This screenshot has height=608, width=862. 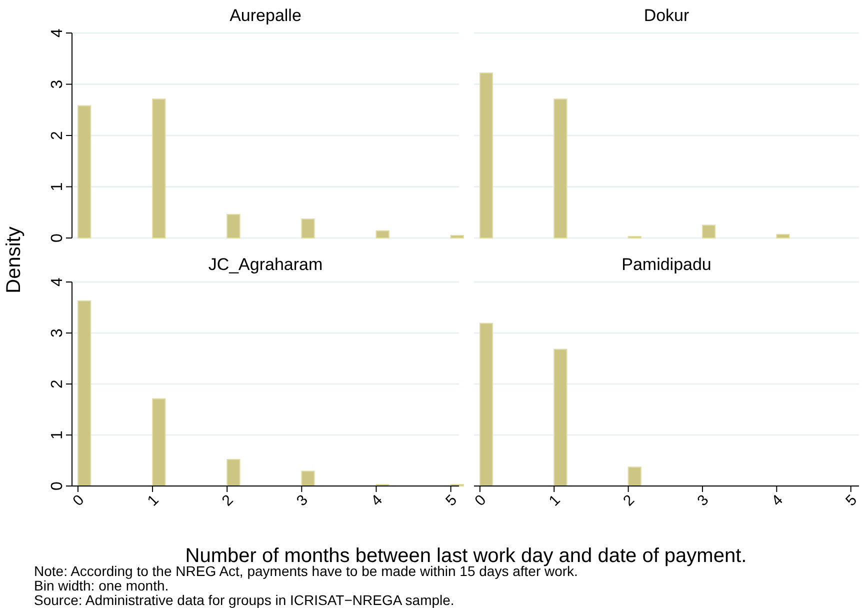 I want to click on chart-title: Aurepalle, so click(x=266, y=15).